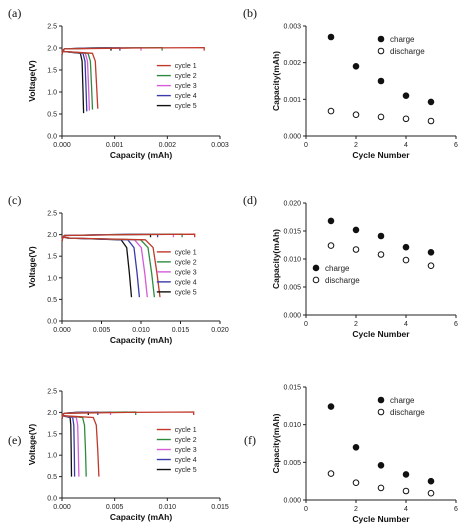  What do you see at coordinates (52, 71) in the screenshot?
I see `y-tick-label: 1.5` at bounding box center [52, 71].